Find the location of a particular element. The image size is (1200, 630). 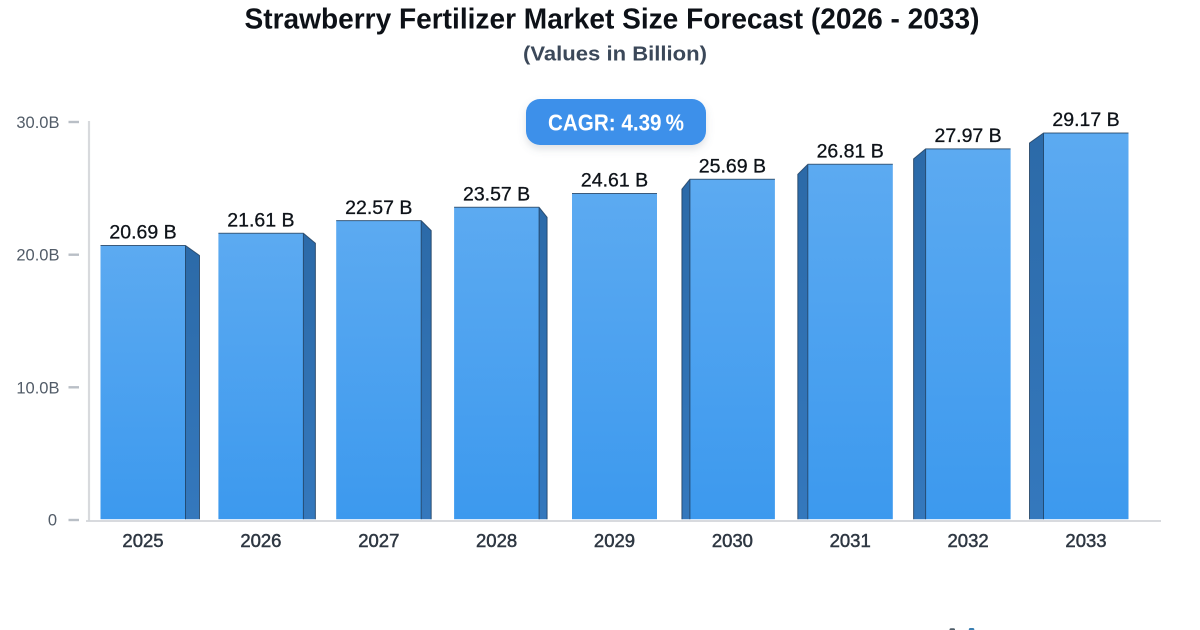

svg-text: 2026 is located at coordinates (260, 540).